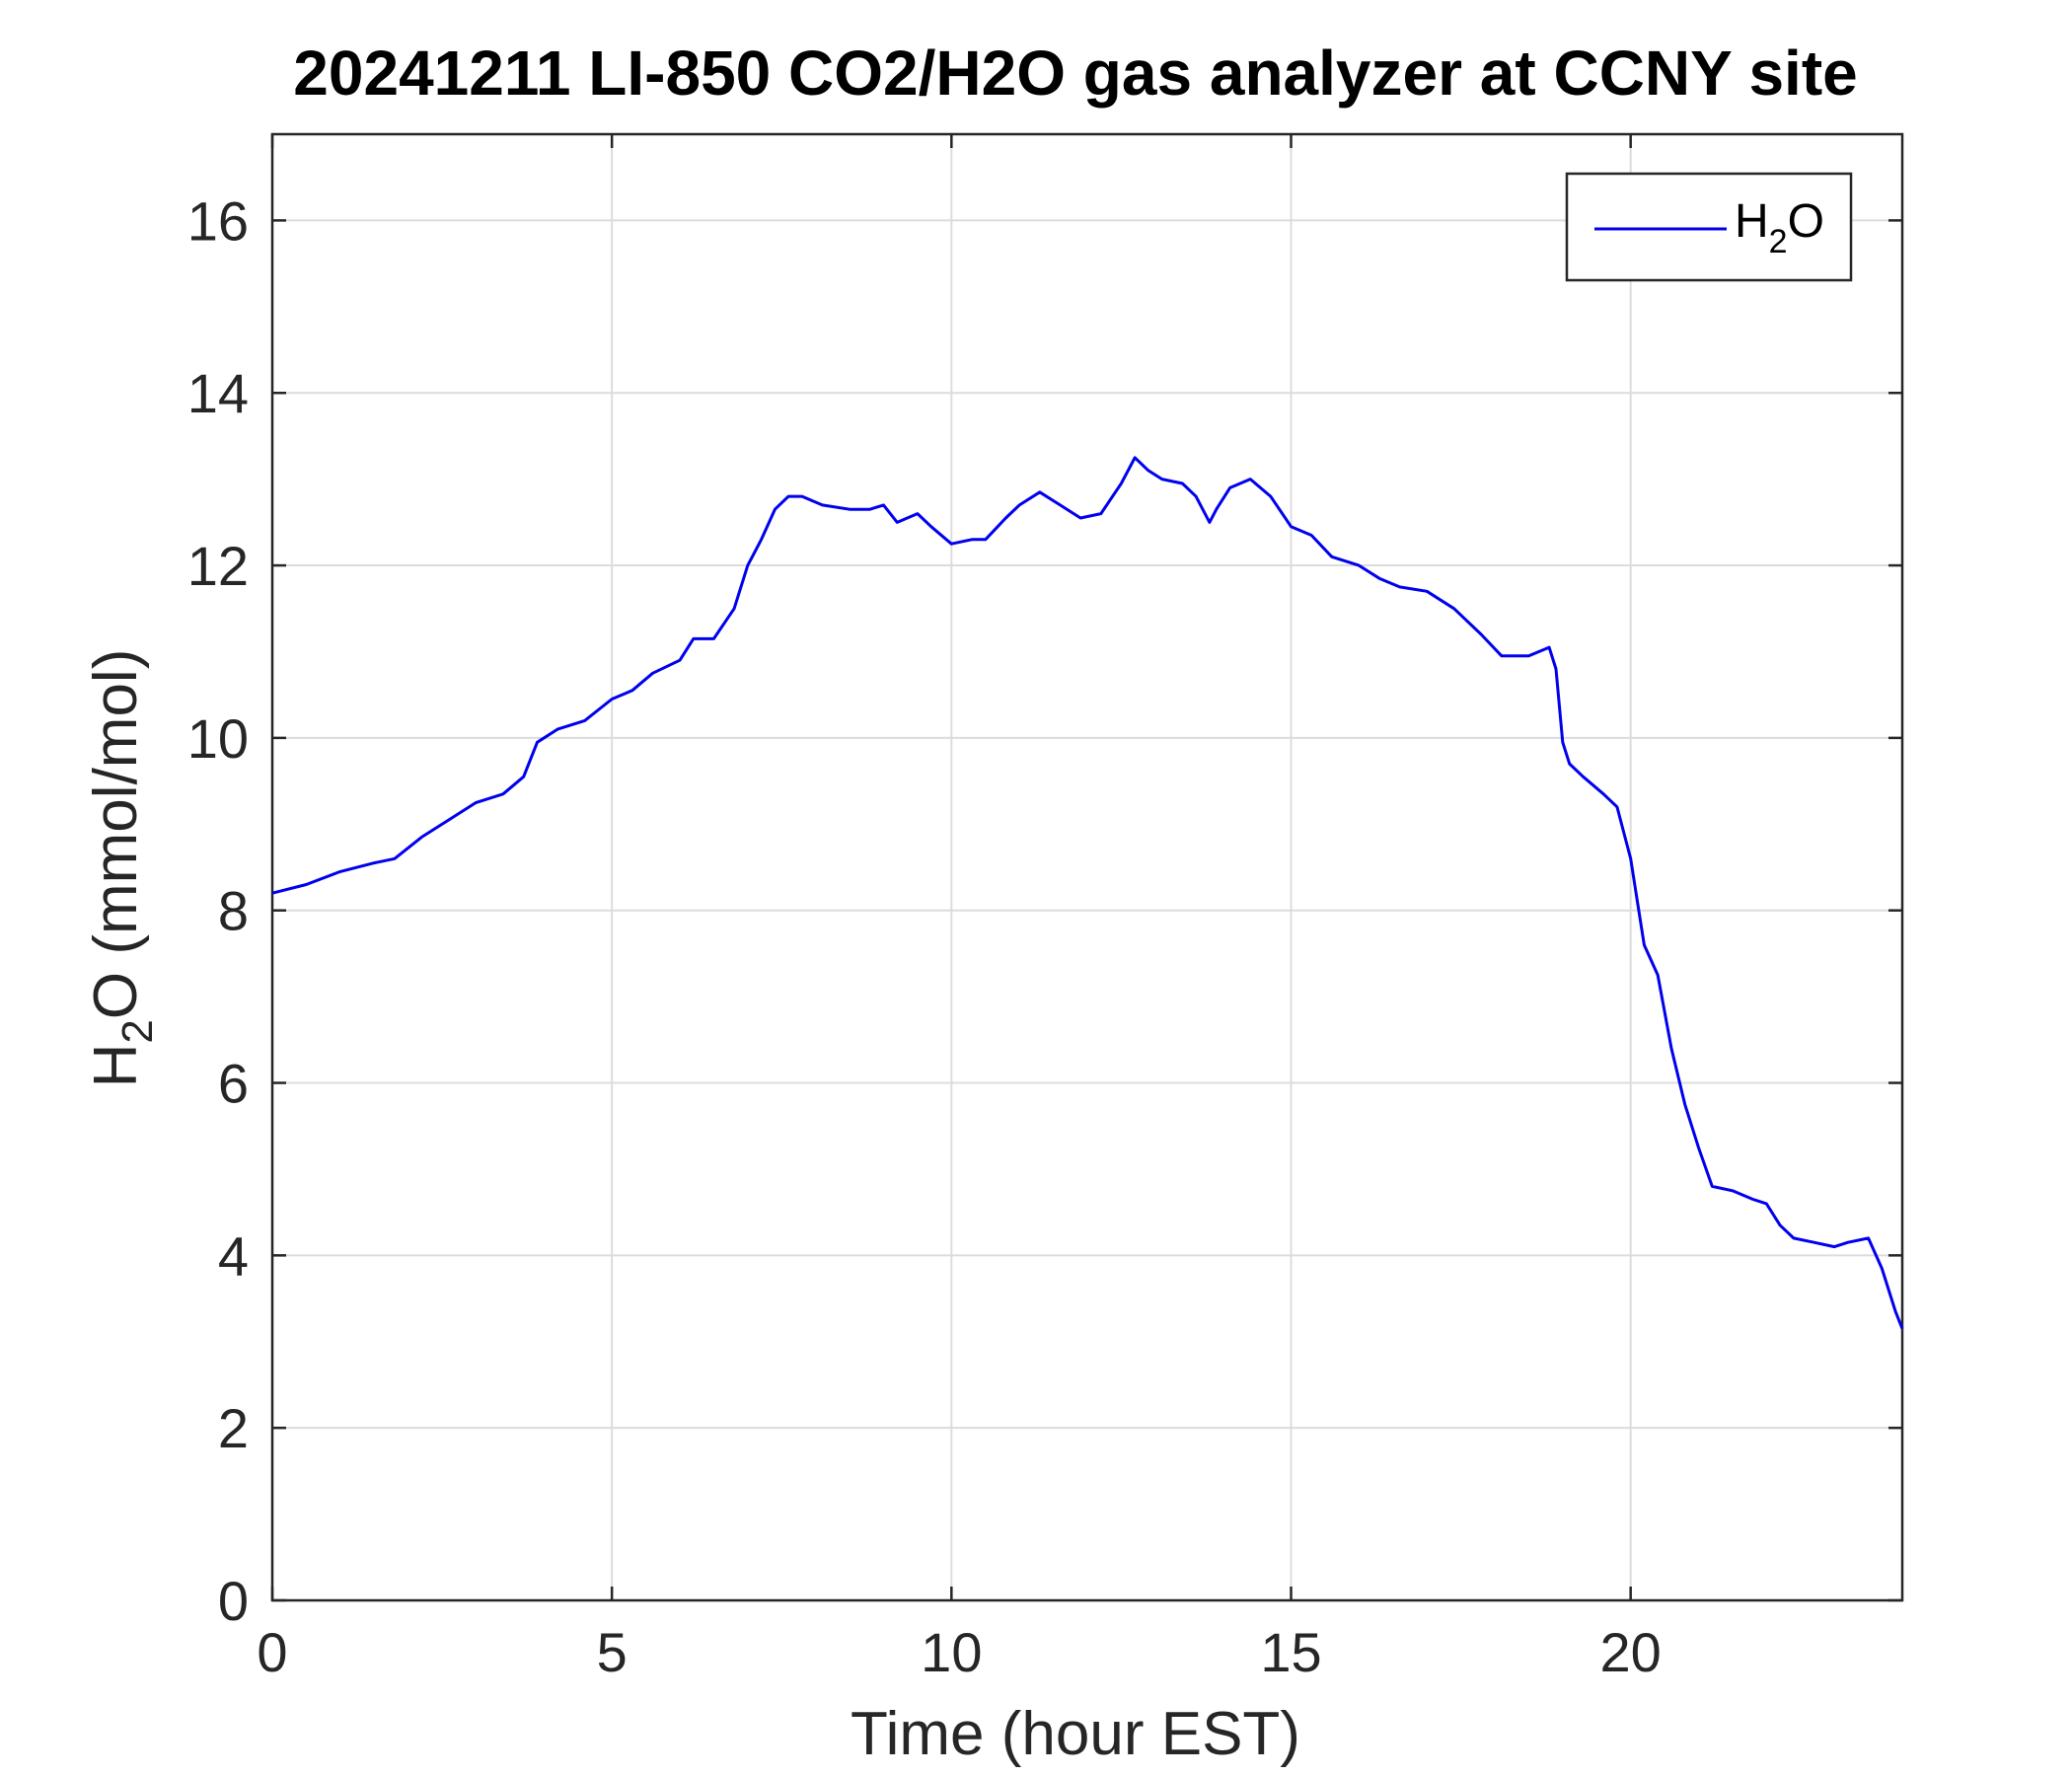  What do you see at coordinates (234, 1428) in the screenshot?
I see `y-tick-label: 2` at bounding box center [234, 1428].